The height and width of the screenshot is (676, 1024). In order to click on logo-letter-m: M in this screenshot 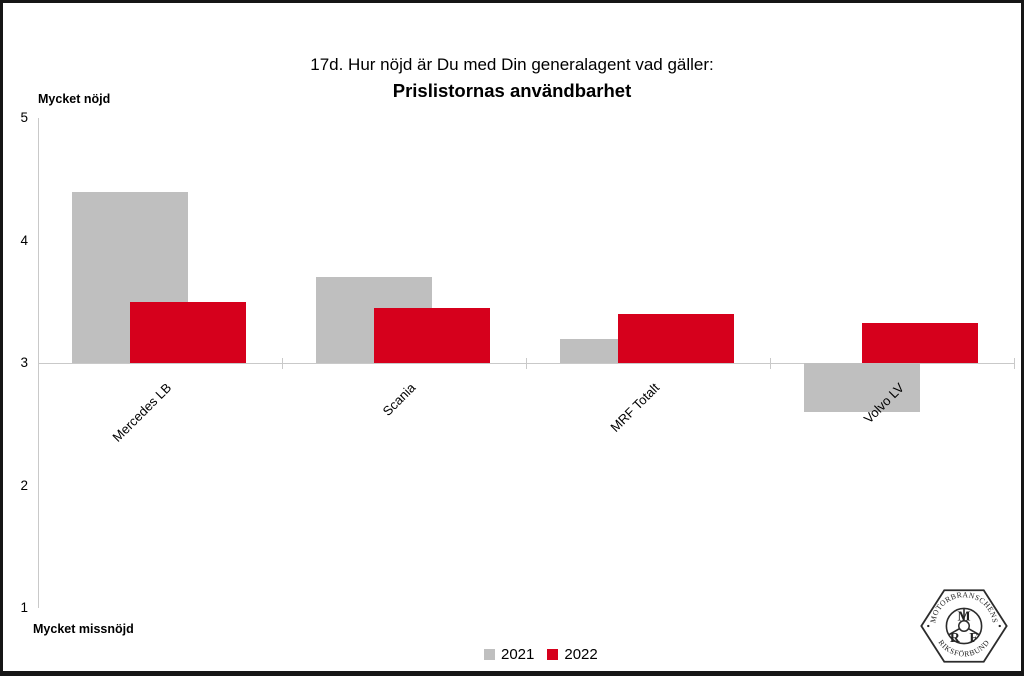, I will do `click(963, 616)`.